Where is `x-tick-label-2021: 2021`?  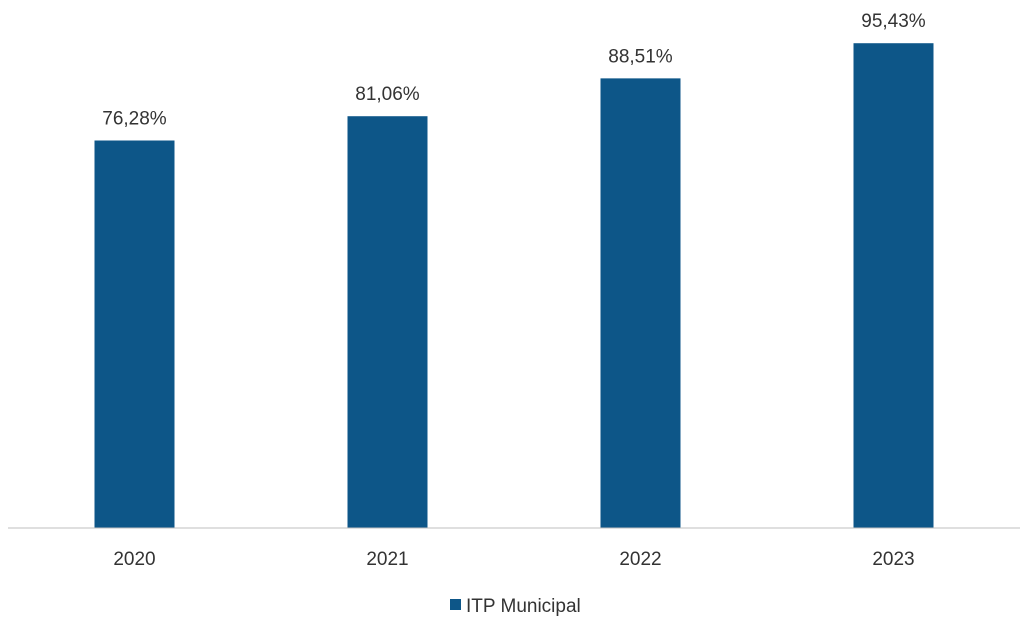
x-tick-label-2021: 2021 is located at coordinates (387, 559).